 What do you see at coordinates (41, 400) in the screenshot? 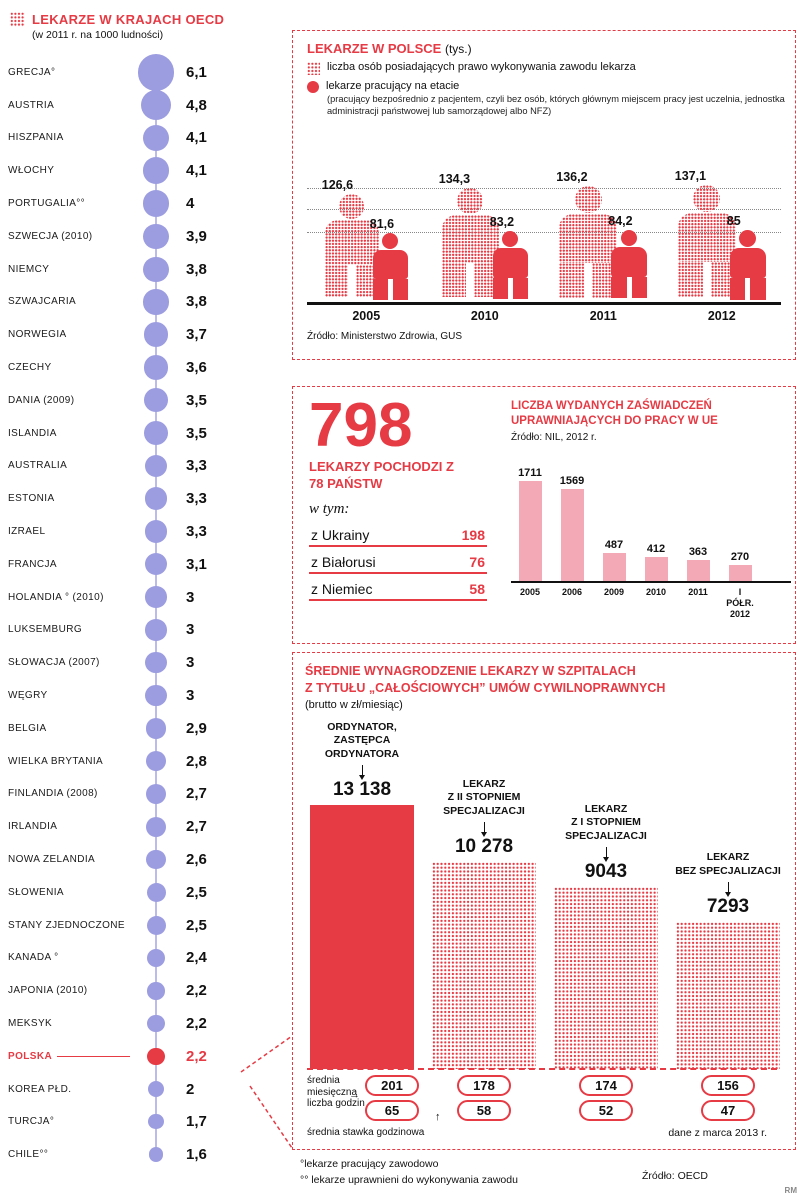
I see `country-label-text: DANIA (2009)` at bounding box center [41, 400].